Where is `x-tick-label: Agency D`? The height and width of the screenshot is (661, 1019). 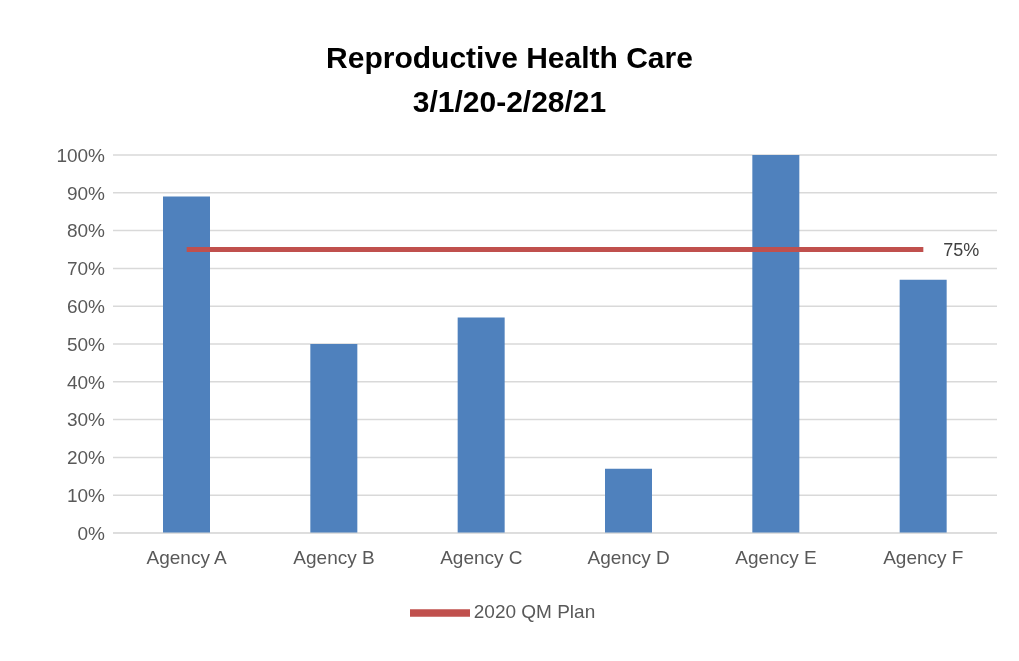
x-tick-label: Agency D is located at coordinates (628, 558).